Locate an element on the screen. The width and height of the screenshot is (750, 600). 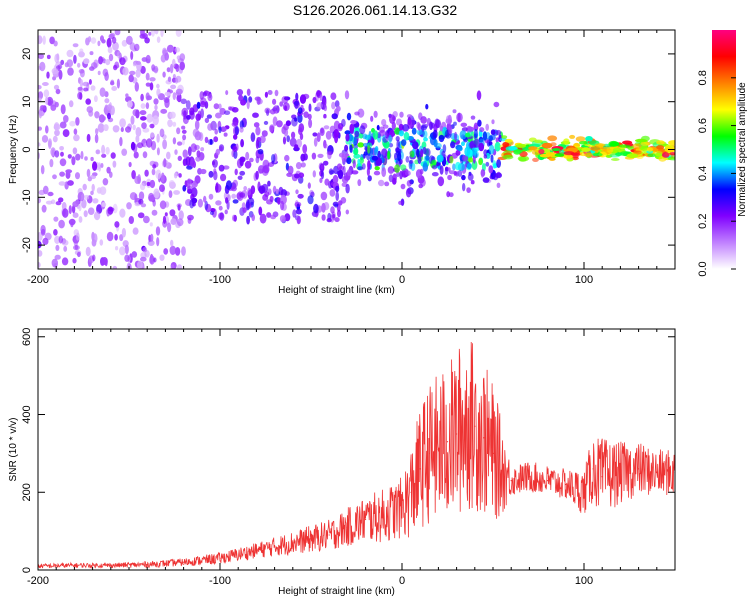
snr-y-axis-title: SNR (10 * v/v) is located at coordinates (13, 450).